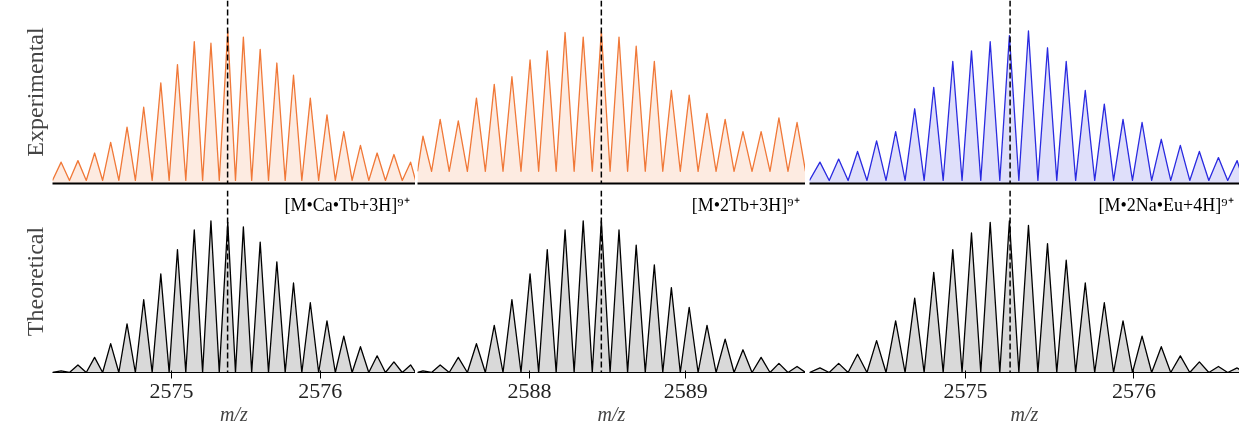 The image size is (1239, 431). I want to click on y-axis-title: Theoretical, so click(34, 281).